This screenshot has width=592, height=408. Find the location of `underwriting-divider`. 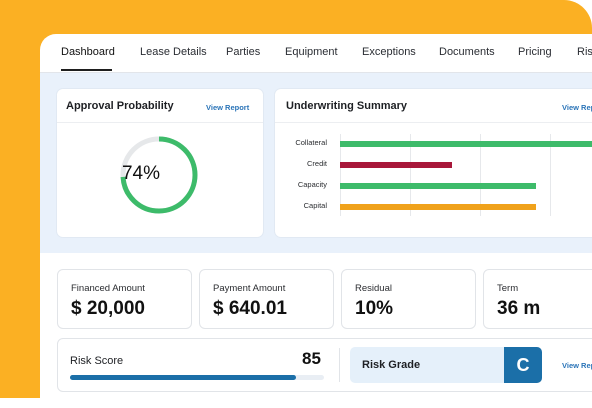

underwriting-divider is located at coordinates (433, 122).